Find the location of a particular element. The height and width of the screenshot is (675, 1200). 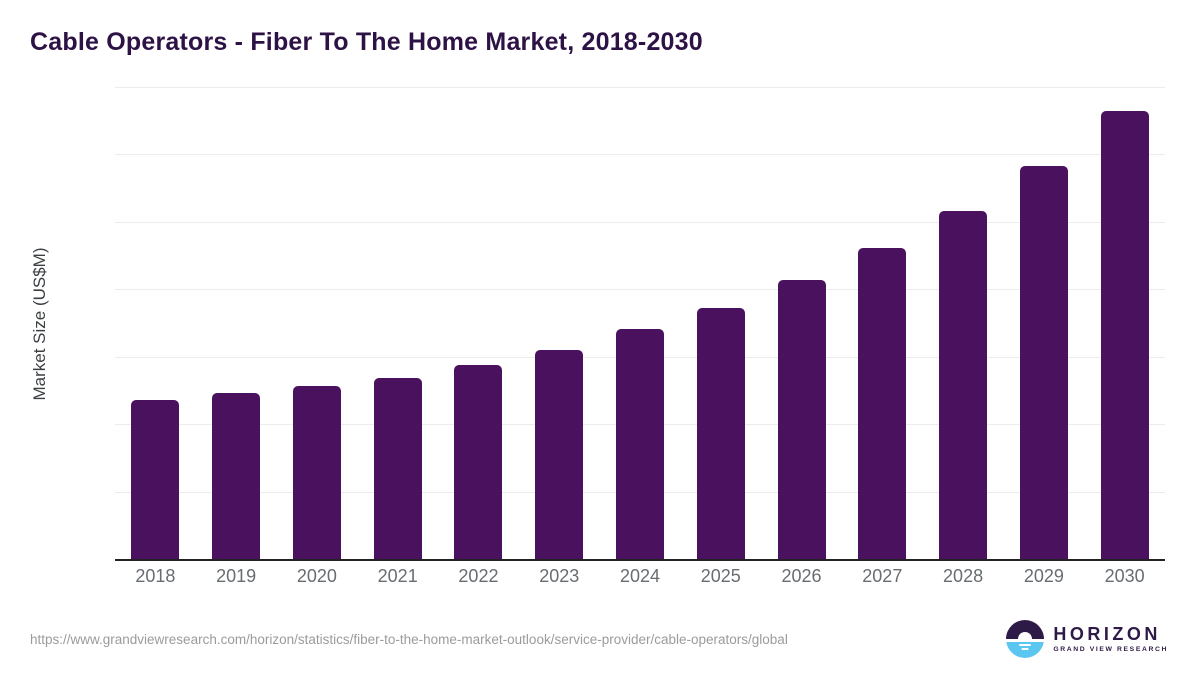

x-label-2026: 2026 is located at coordinates (801, 576).